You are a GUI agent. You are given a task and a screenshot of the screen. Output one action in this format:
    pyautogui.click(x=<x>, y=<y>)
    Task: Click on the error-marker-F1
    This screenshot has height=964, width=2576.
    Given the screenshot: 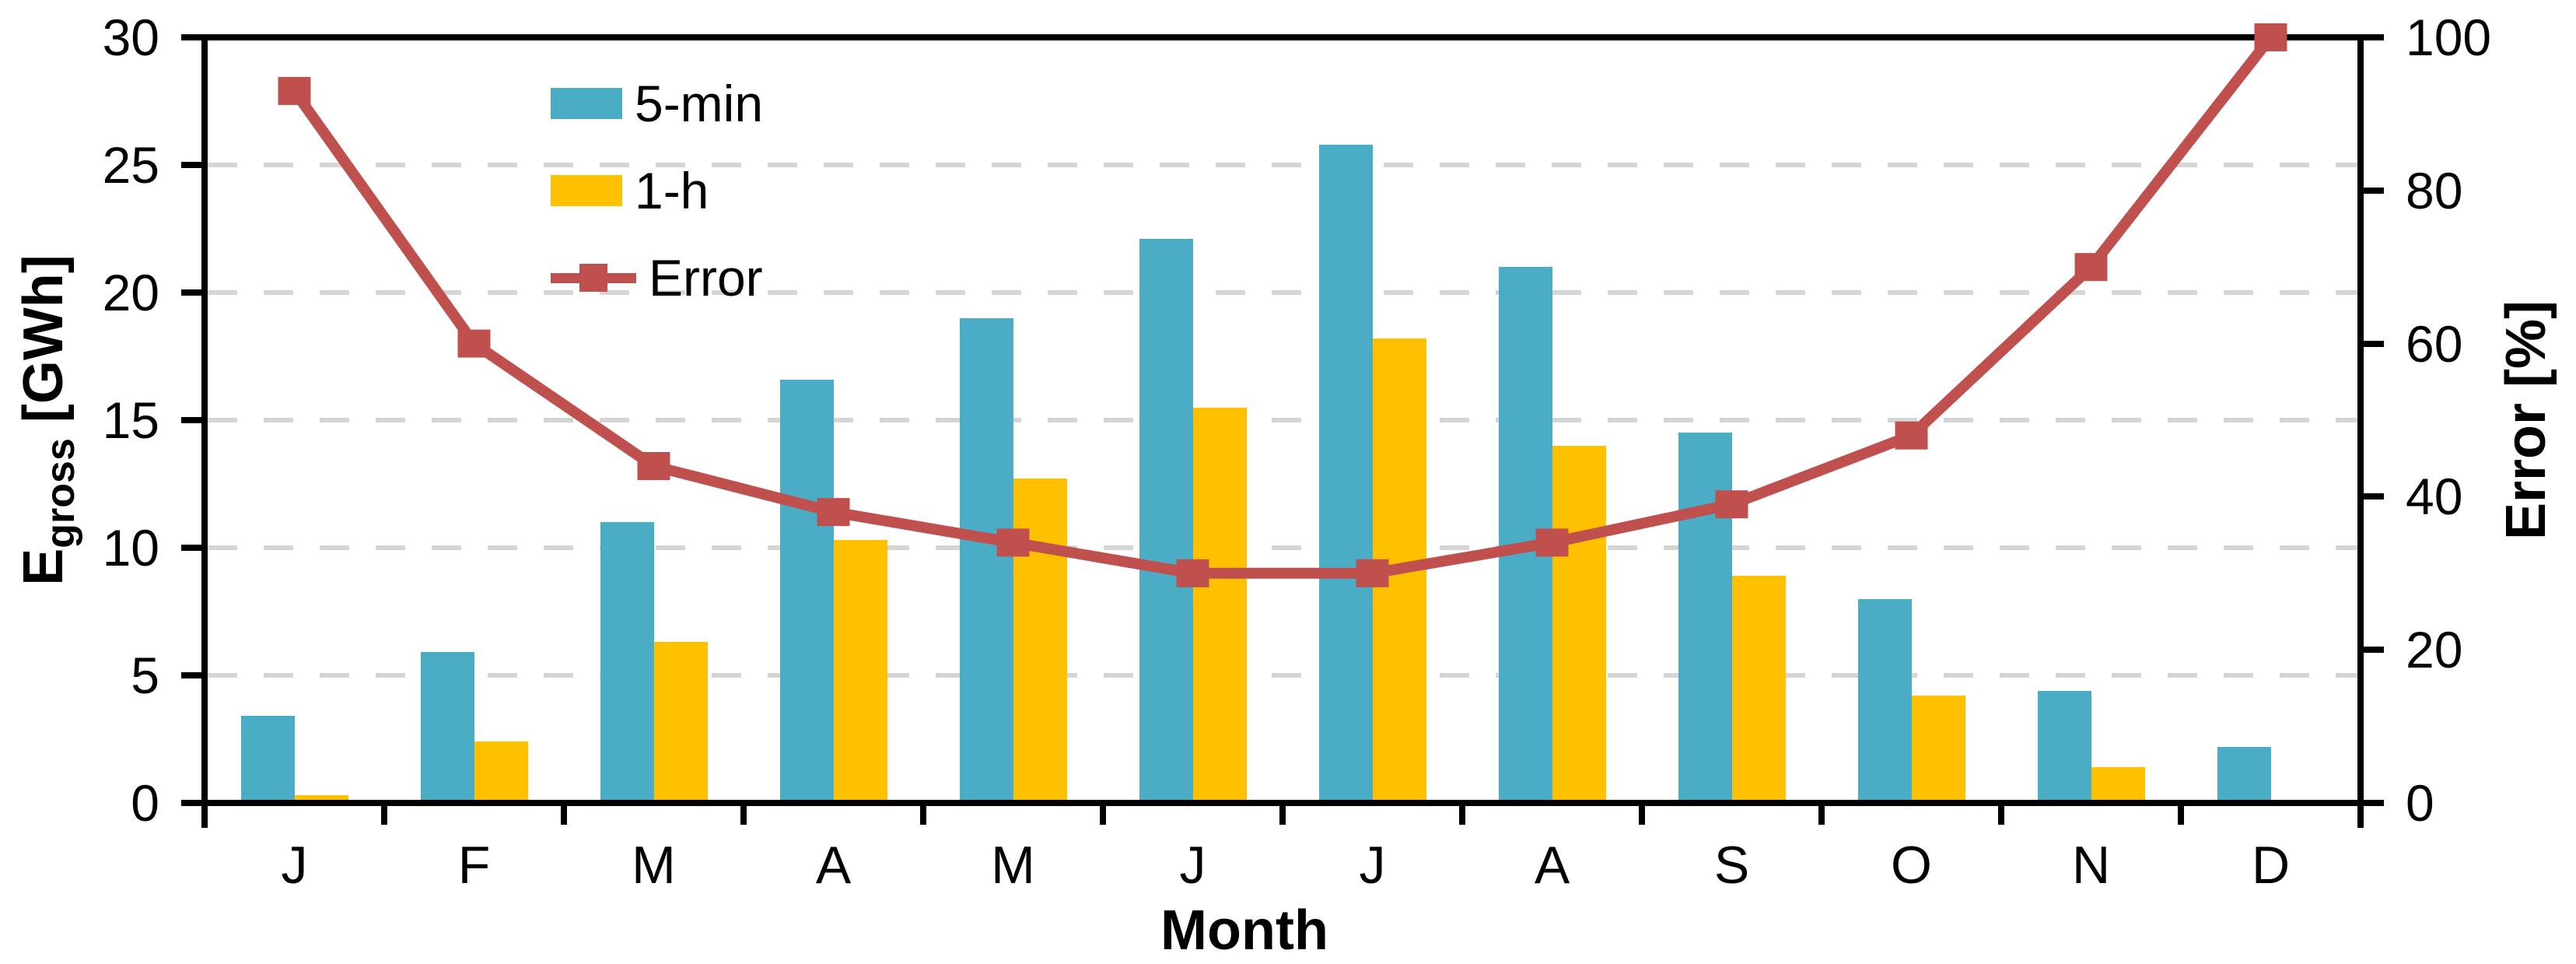 What is the action you would take?
    pyautogui.click(x=474, y=343)
    